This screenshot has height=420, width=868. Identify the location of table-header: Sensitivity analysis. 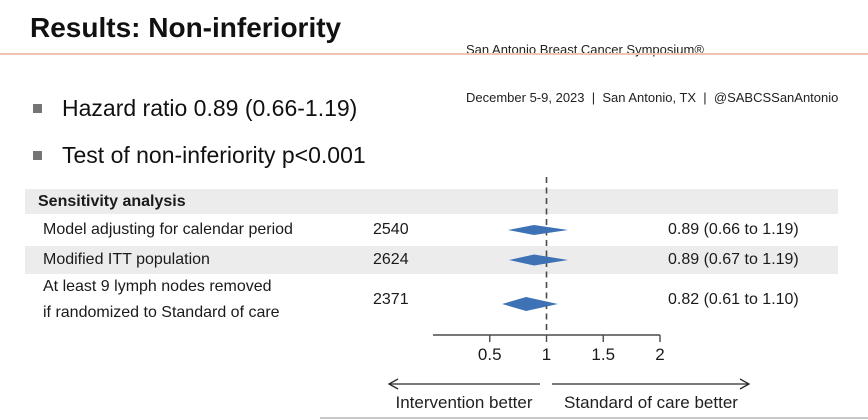
(431, 201).